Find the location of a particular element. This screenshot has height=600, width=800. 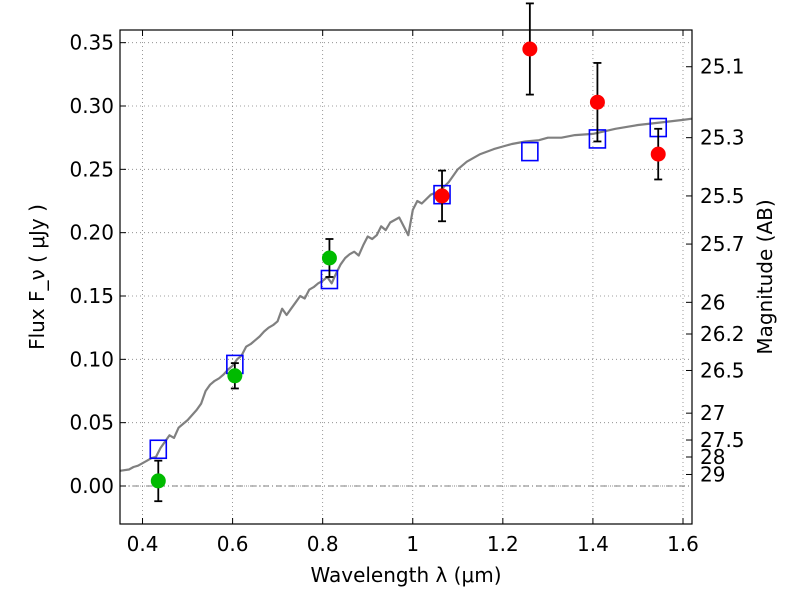

x-axis-label: Wavelength λ (μm) is located at coordinates (405, 575).